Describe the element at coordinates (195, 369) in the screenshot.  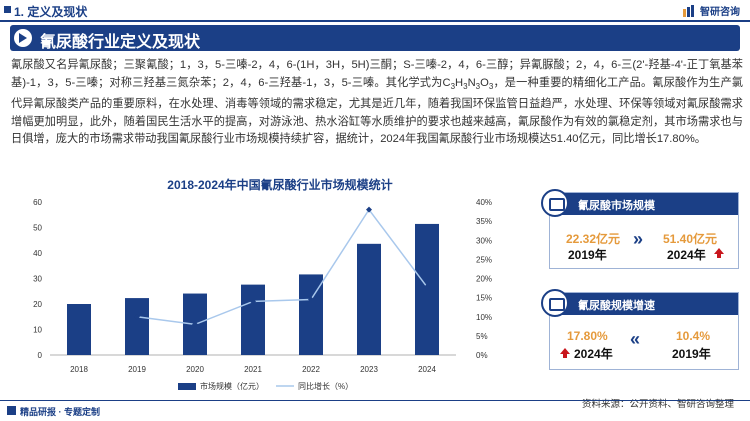
I see `x-tick-label: 2020` at that location.